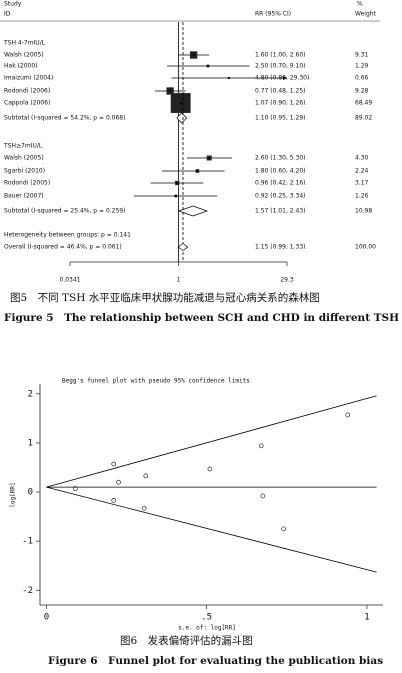 The height and width of the screenshot is (673, 402). Describe the element at coordinates (273, 14) in the screenshot. I see `header-ci: RR (95% CI)` at that location.